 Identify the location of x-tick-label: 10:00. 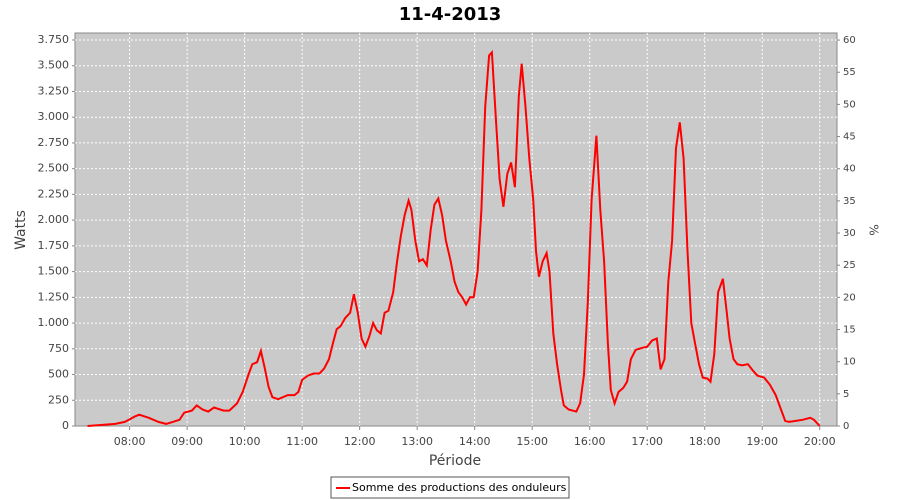
(245, 441).